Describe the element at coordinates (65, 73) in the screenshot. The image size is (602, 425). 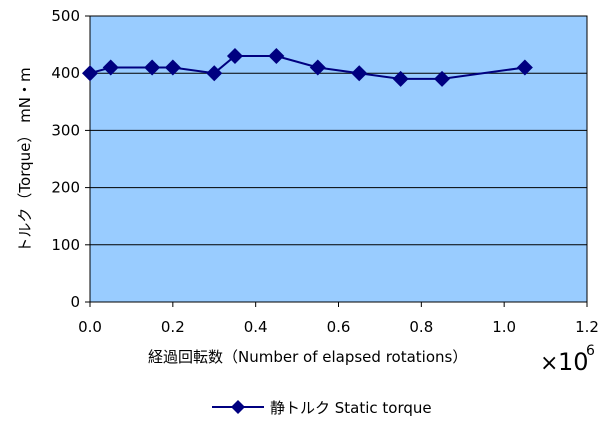
I see `y-tick-label-4: 400` at that location.